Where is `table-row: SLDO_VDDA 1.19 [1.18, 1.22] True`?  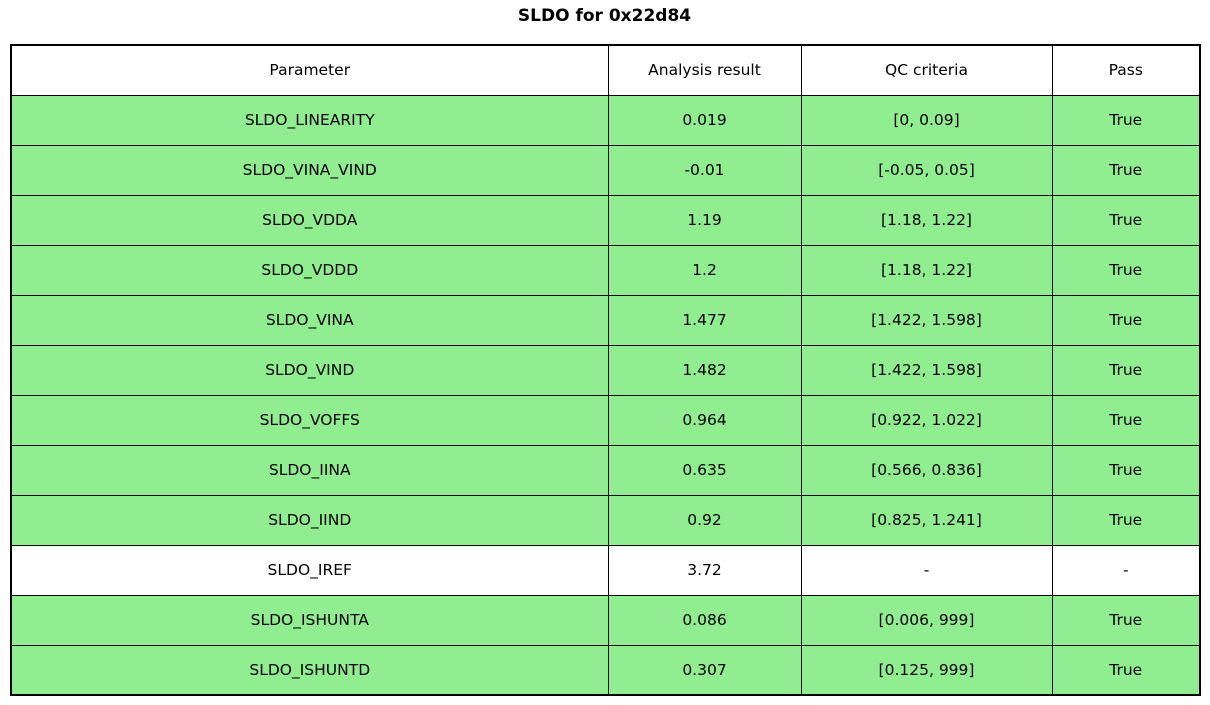 table-row: SLDO_VDDA 1.19 [1.18, 1.22] True is located at coordinates (605, 220).